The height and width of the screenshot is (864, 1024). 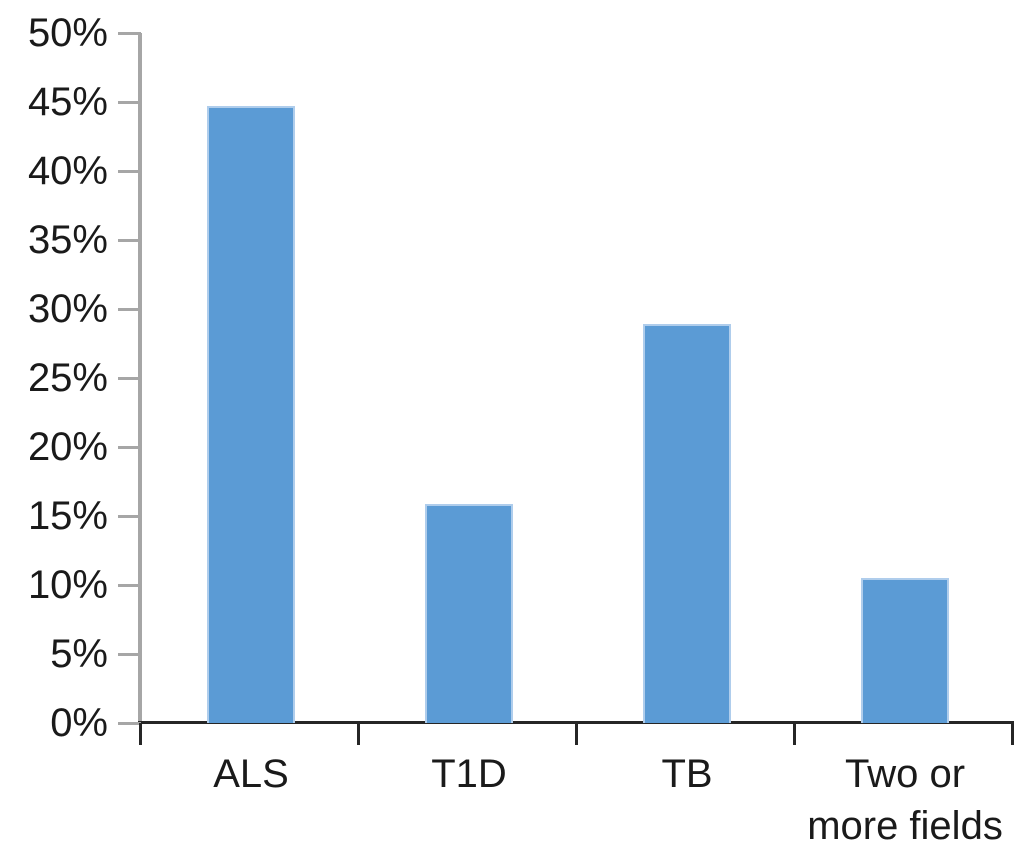 What do you see at coordinates (687, 523) in the screenshot?
I see `bar-tb` at bounding box center [687, 523].